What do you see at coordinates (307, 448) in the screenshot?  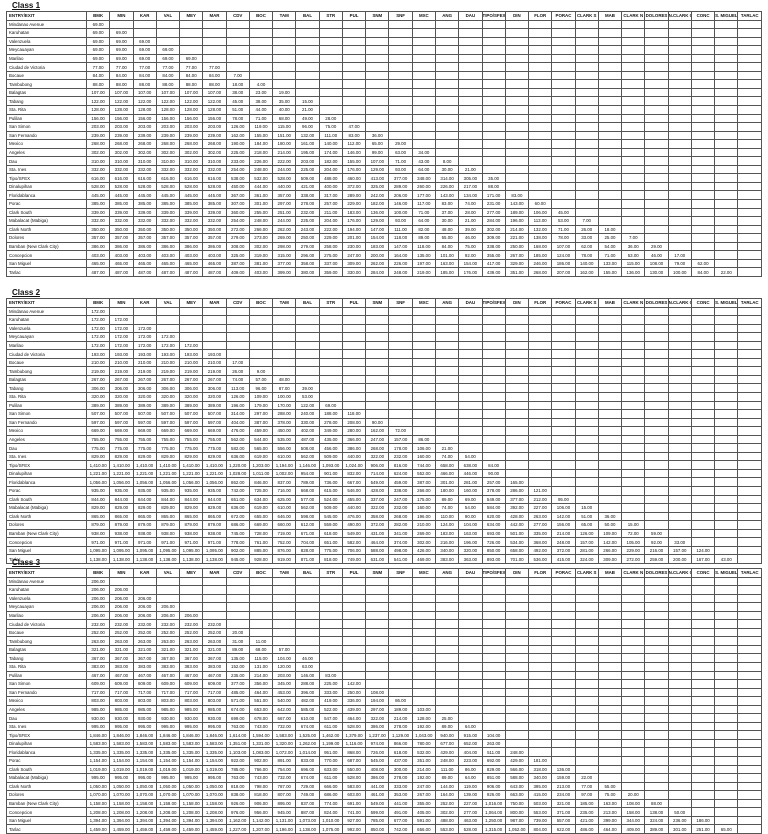 I see `toll-cell: 508.00` at bounding box center [307, 448].